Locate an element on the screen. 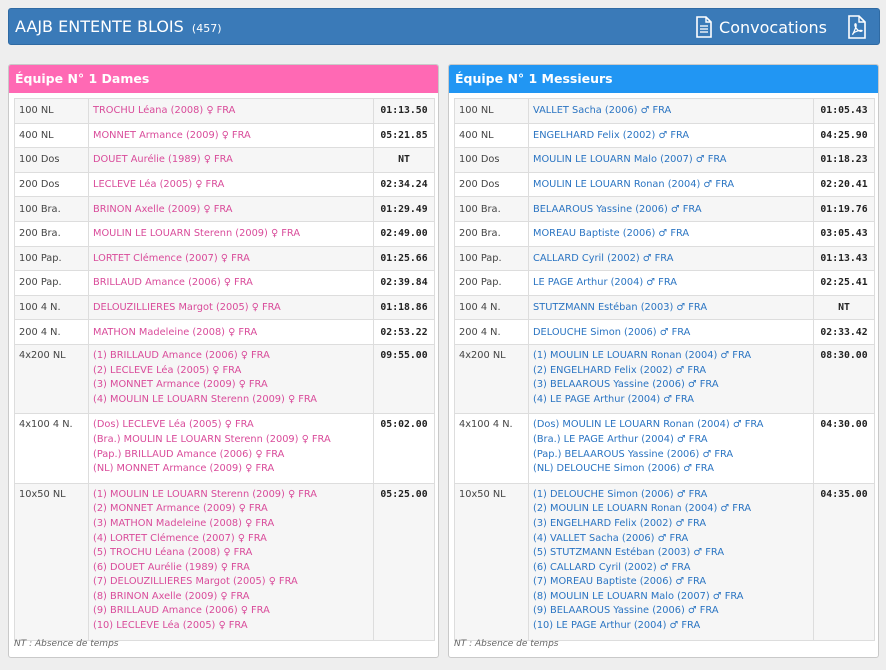 The image size is (886, 670). swimmer-cell: LECLEVE Léa (2005) ♀ FRA is located at coordinates (231, 184).